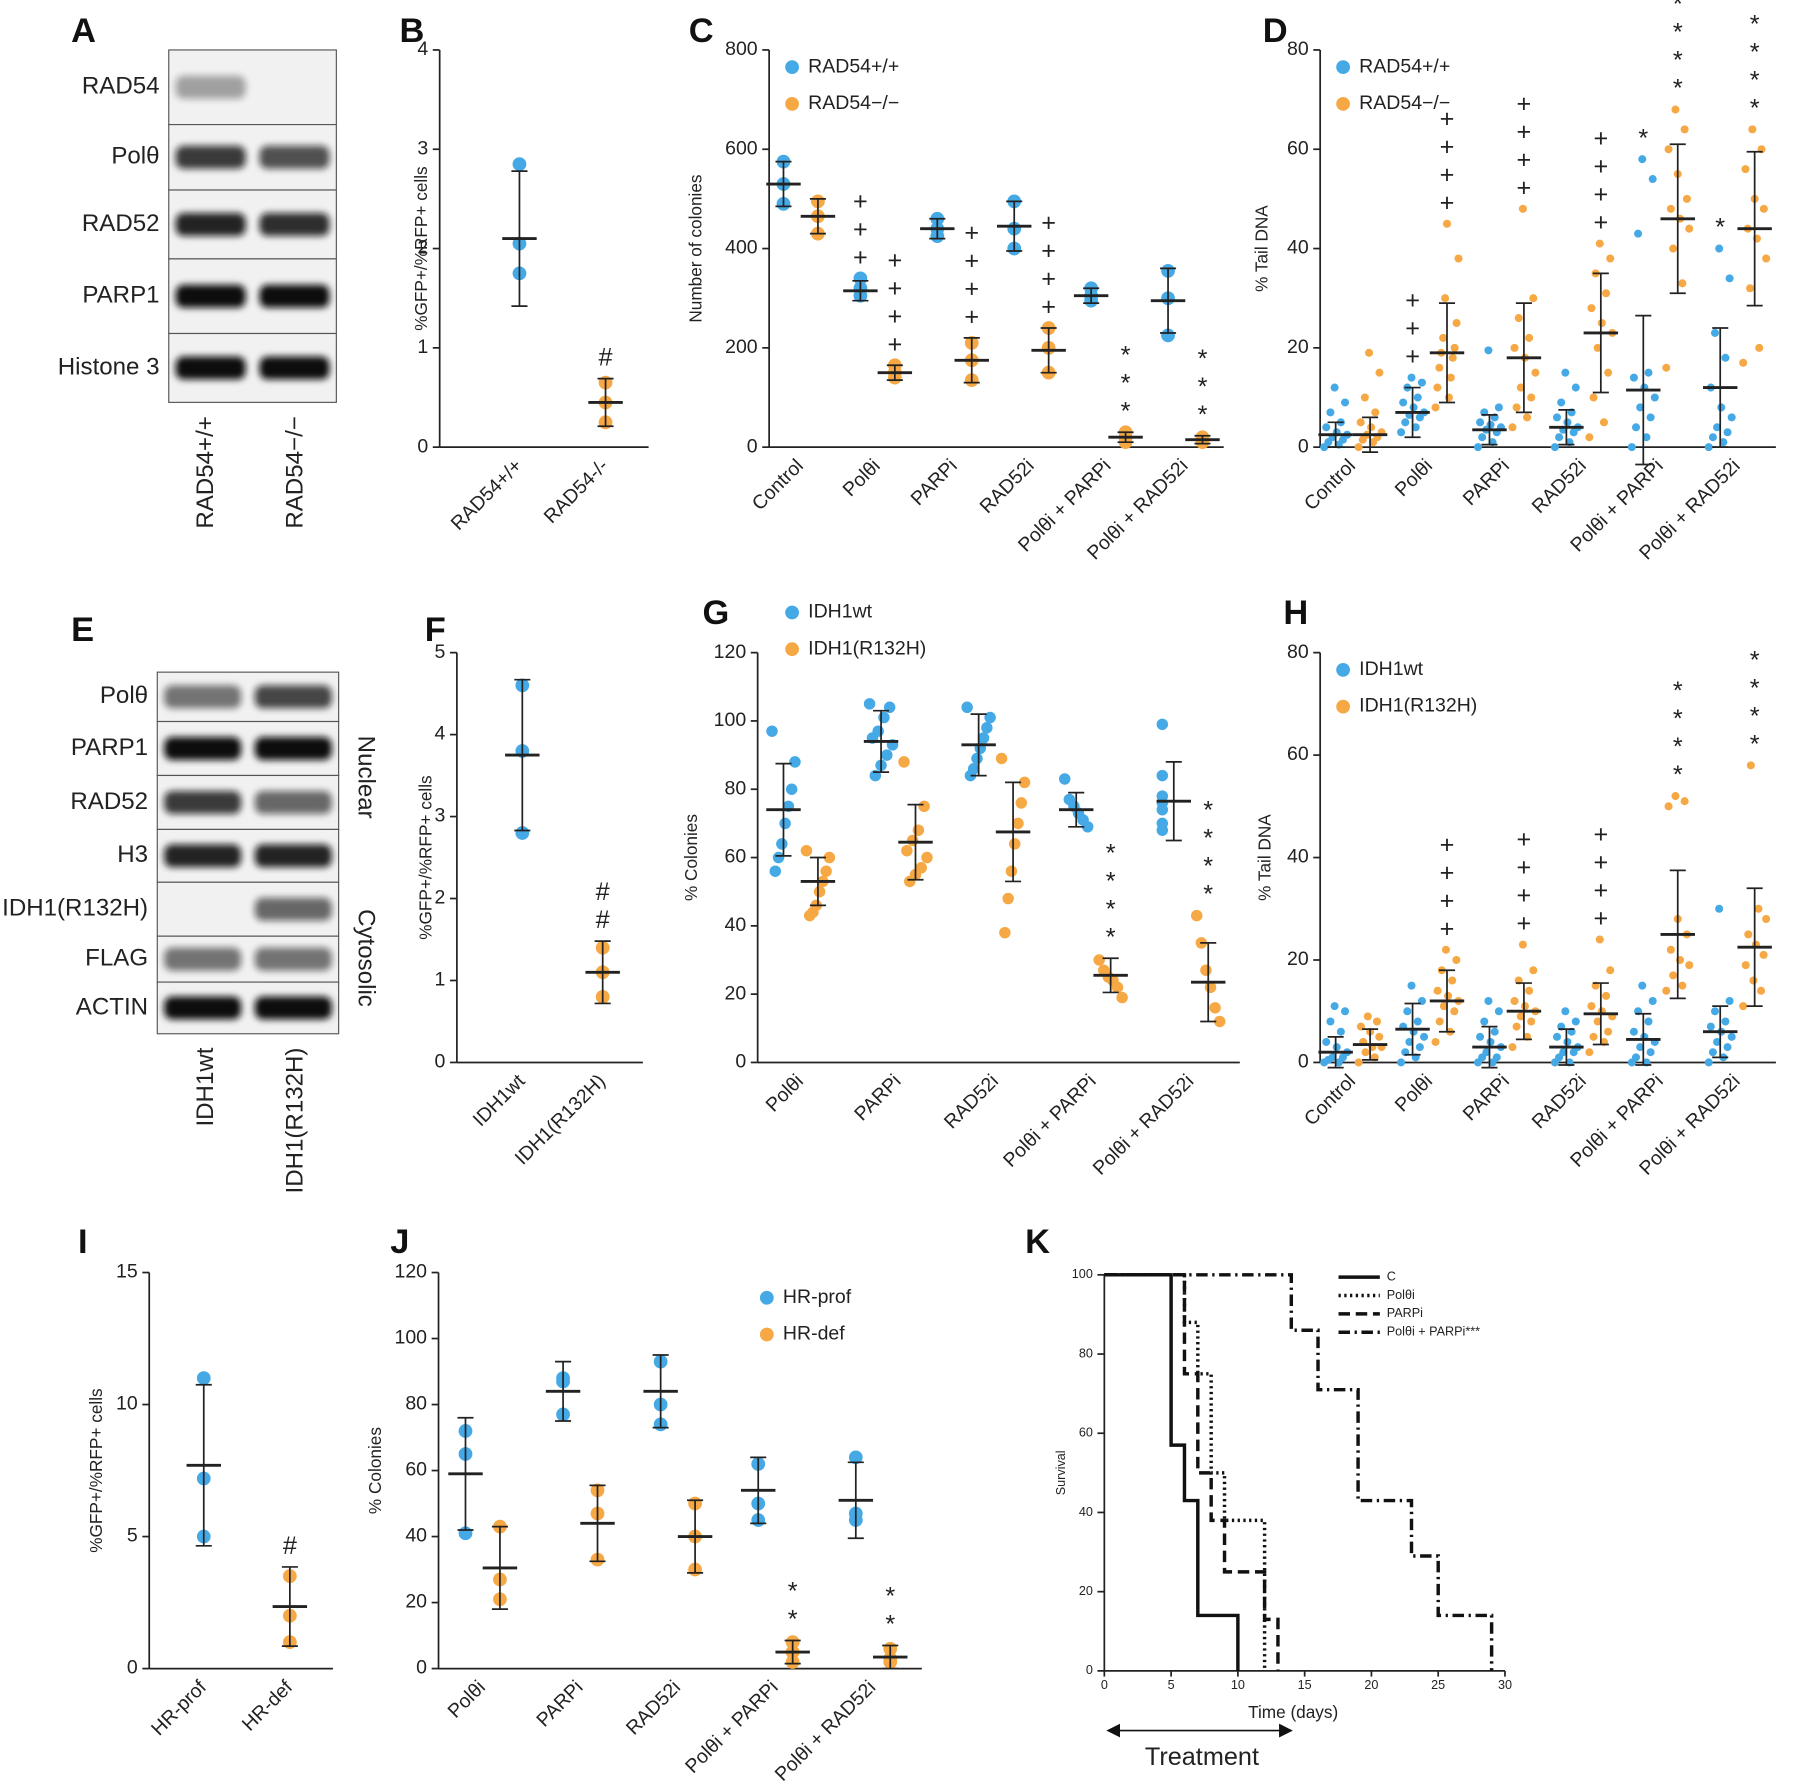 This screenshot has height=1792, width=1800. What do you see at coordinates (127, 1272) in the screenshot?
I see `y-tick-label: 15` at bounding box center [127, 1272].